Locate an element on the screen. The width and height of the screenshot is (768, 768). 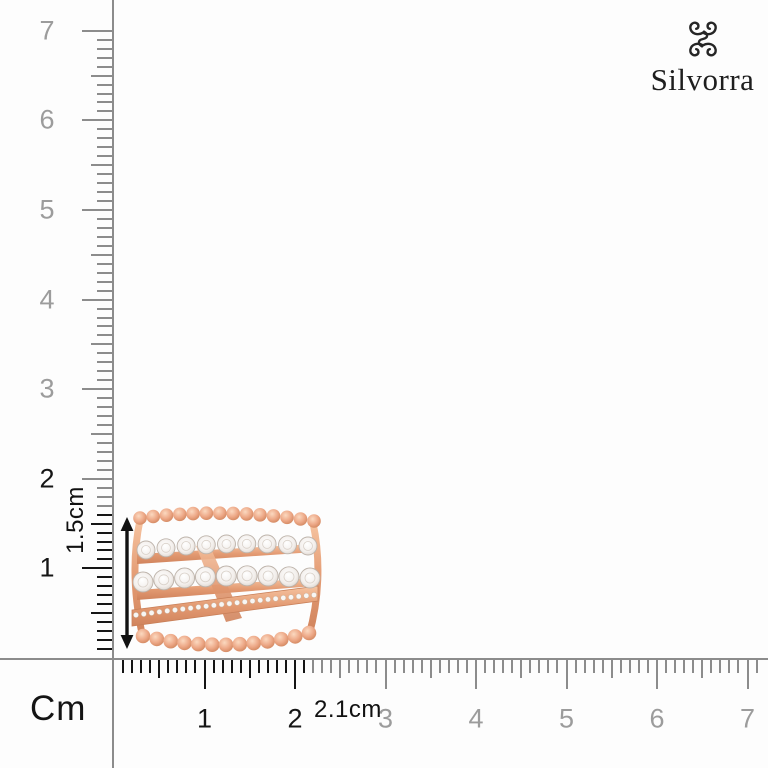
h-ruler-number: 1 is located at coordinates (204, 718).